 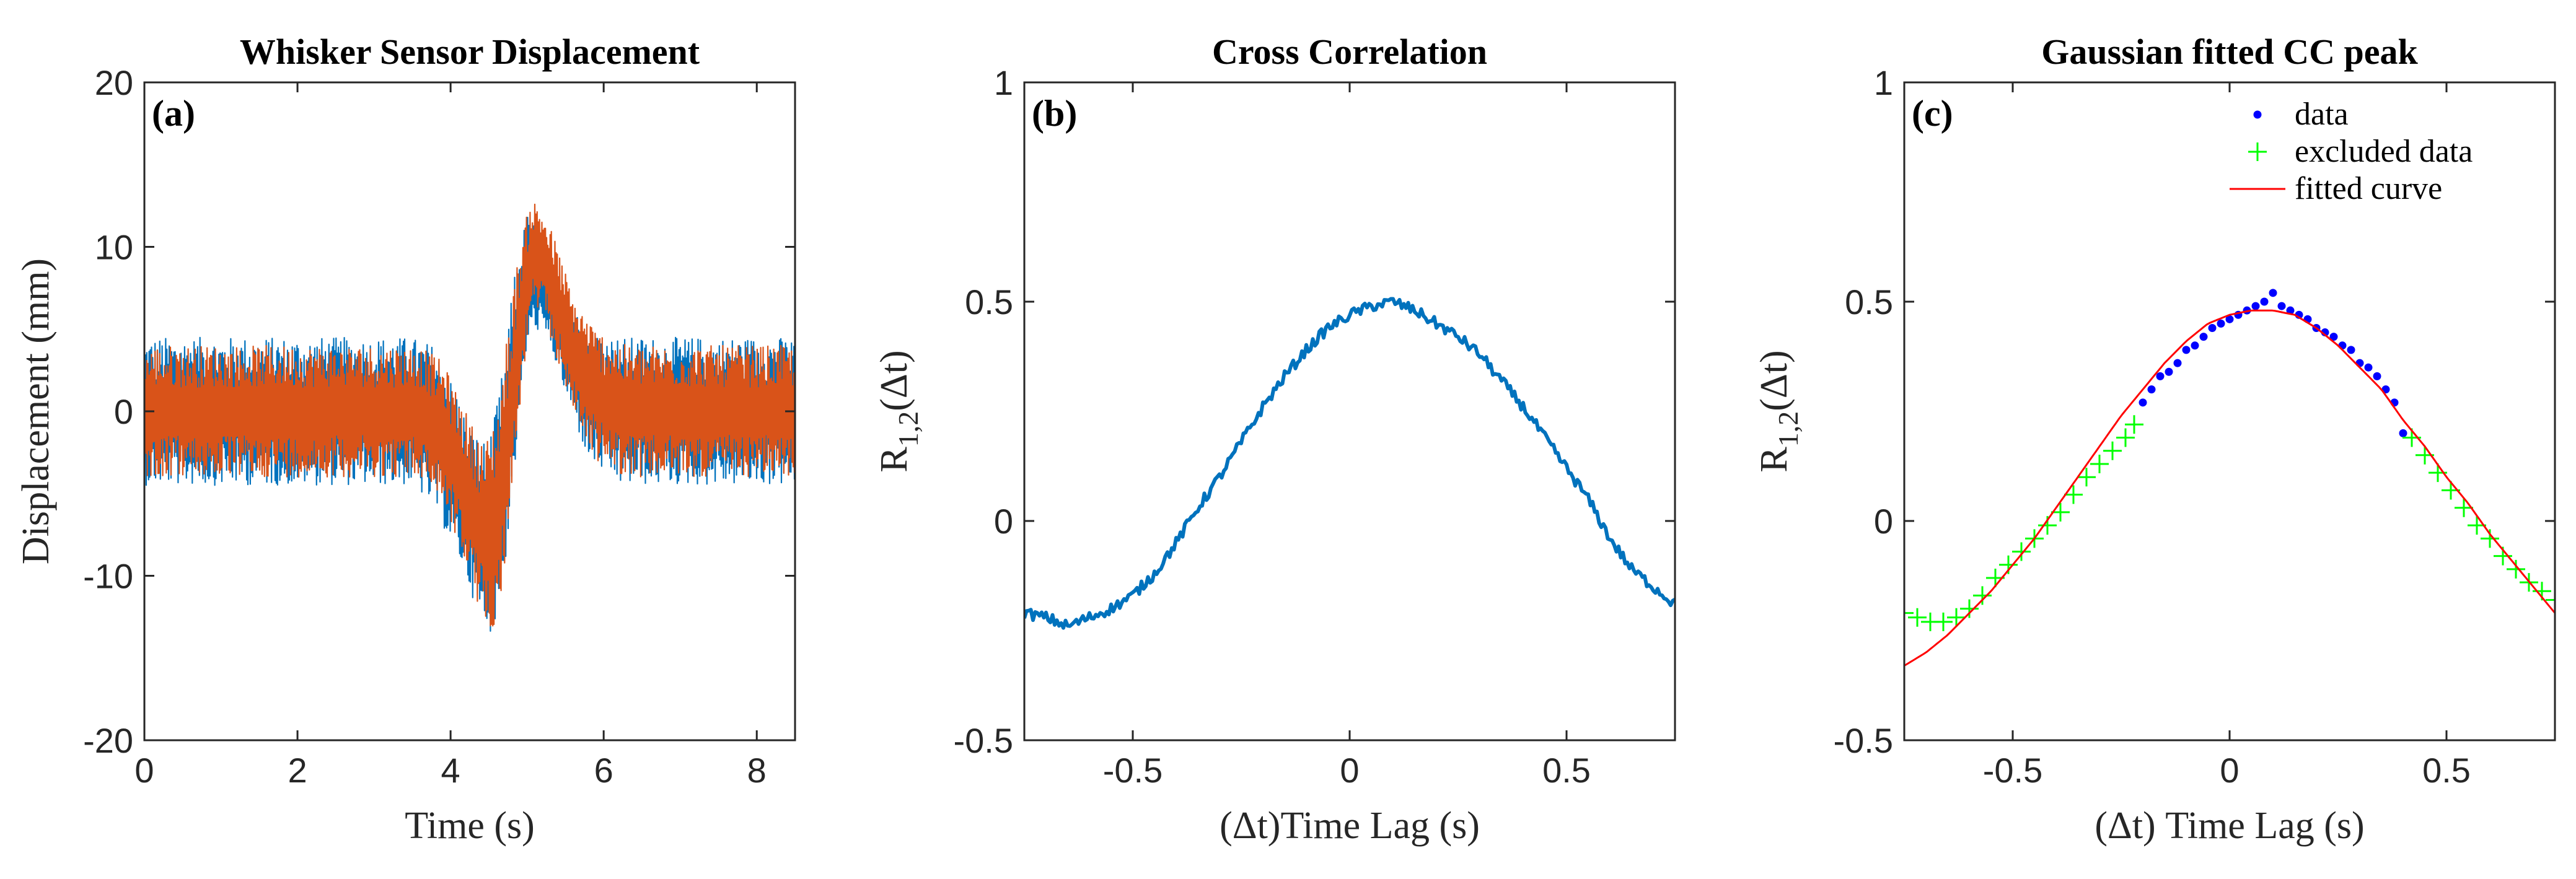 What do you see at coordinates (2384, 151) in the screenshot?
I see `legend-label: excluded data` at bounding box center [2384, 151].